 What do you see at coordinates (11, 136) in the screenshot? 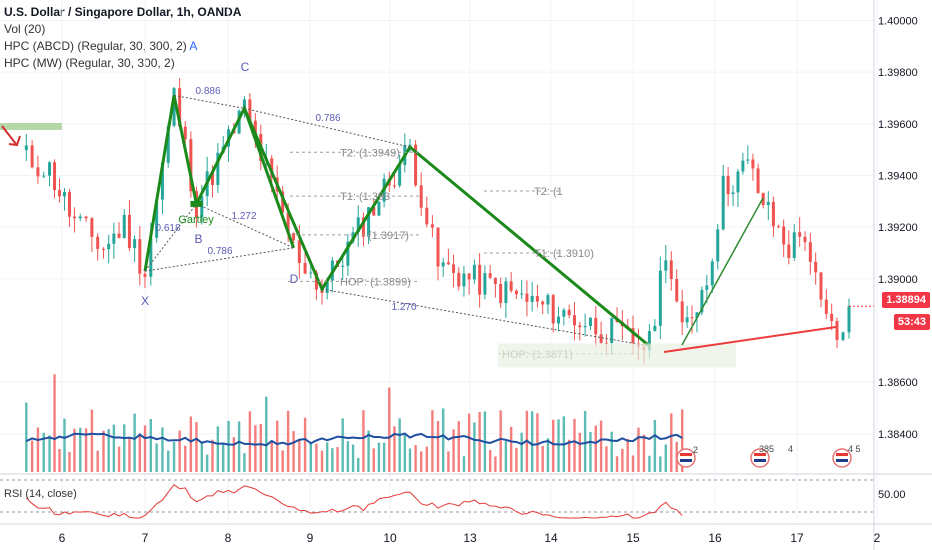
I see `entry-arrow-icon` at bounding box center [11, 136].